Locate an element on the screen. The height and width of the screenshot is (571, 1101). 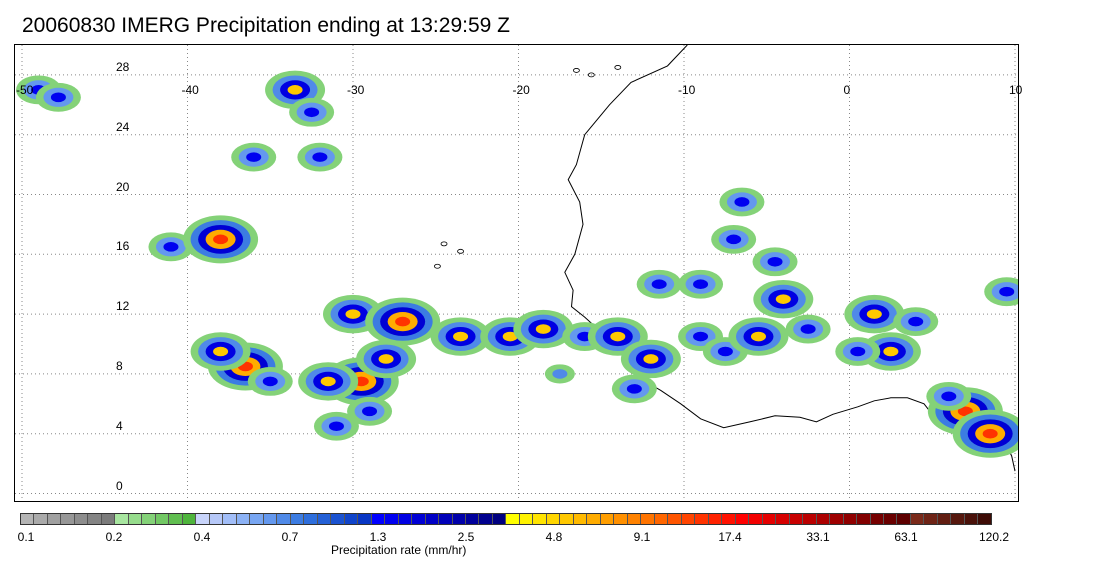
colorbar-tick-label: 120.2 is located at coordinates (994, 537).